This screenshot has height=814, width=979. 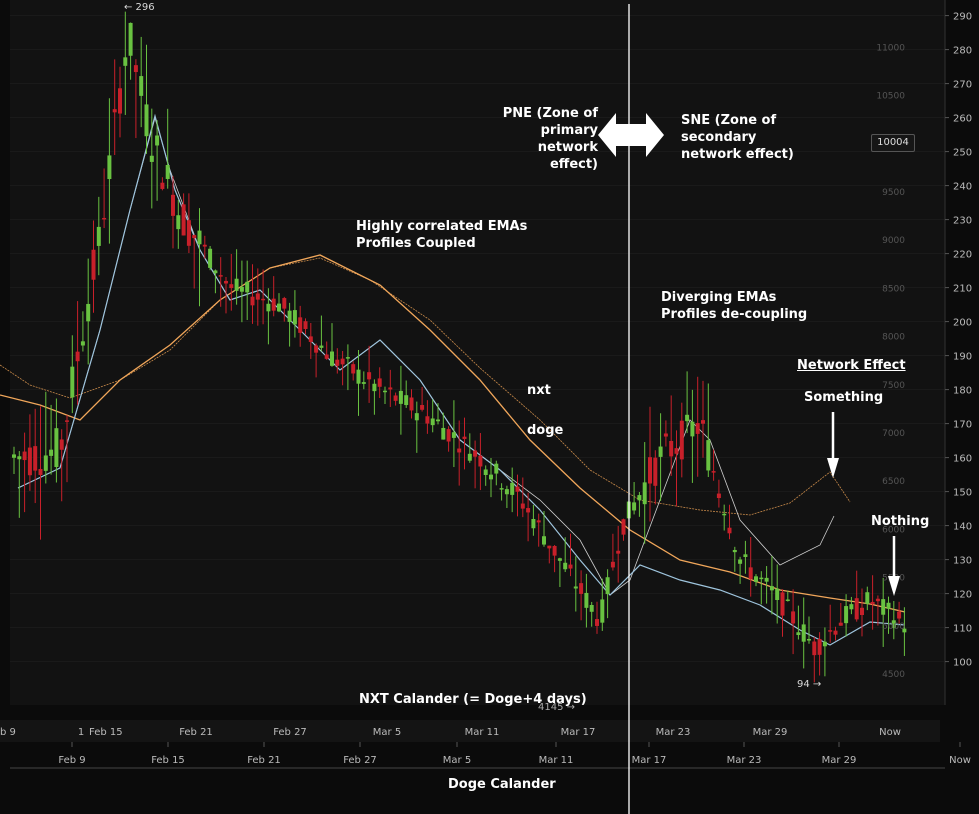 I want to click on right-axis-tick-label: 170, so click(x=962, y=425).